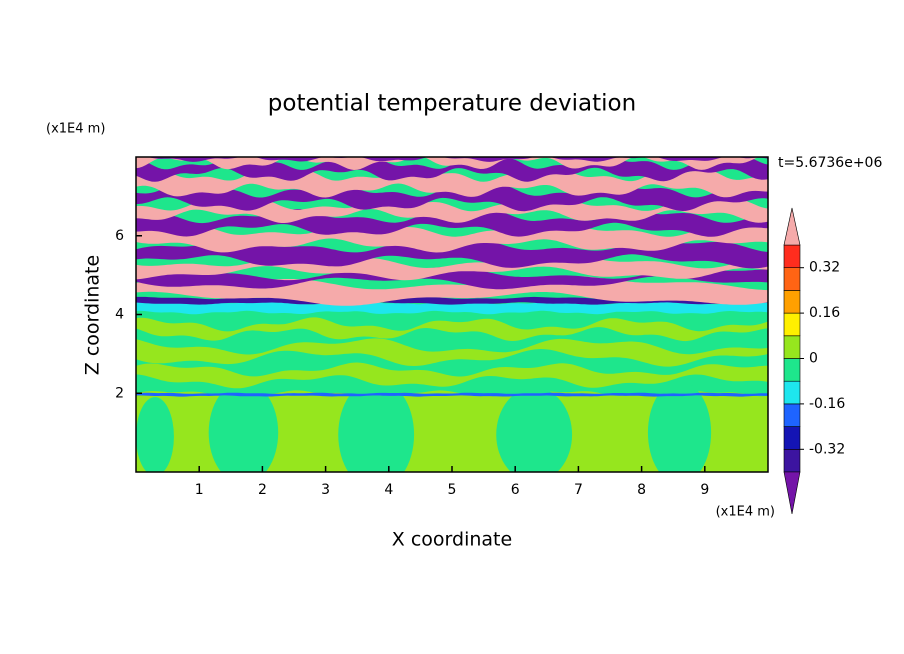  I want to click on x-axis-label: X coordinate, so click(452, 540).